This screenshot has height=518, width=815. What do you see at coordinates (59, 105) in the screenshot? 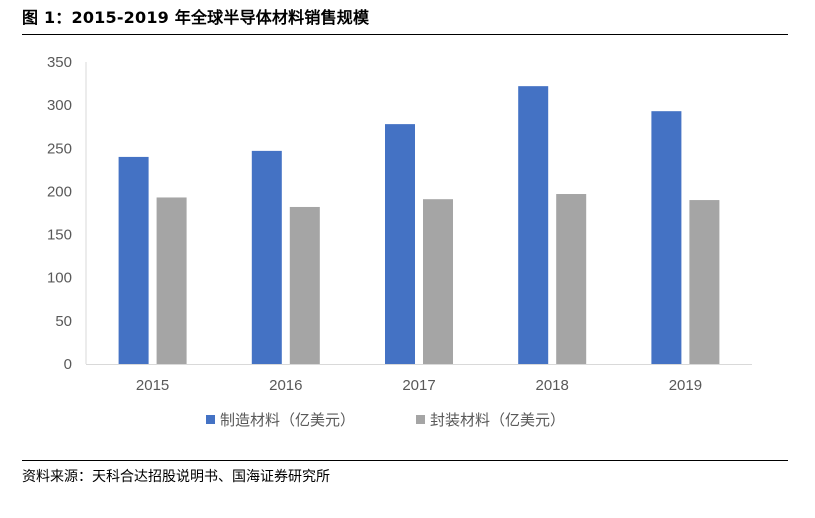
I see `y-tick-label: 300` at bounding box center [59, 105].